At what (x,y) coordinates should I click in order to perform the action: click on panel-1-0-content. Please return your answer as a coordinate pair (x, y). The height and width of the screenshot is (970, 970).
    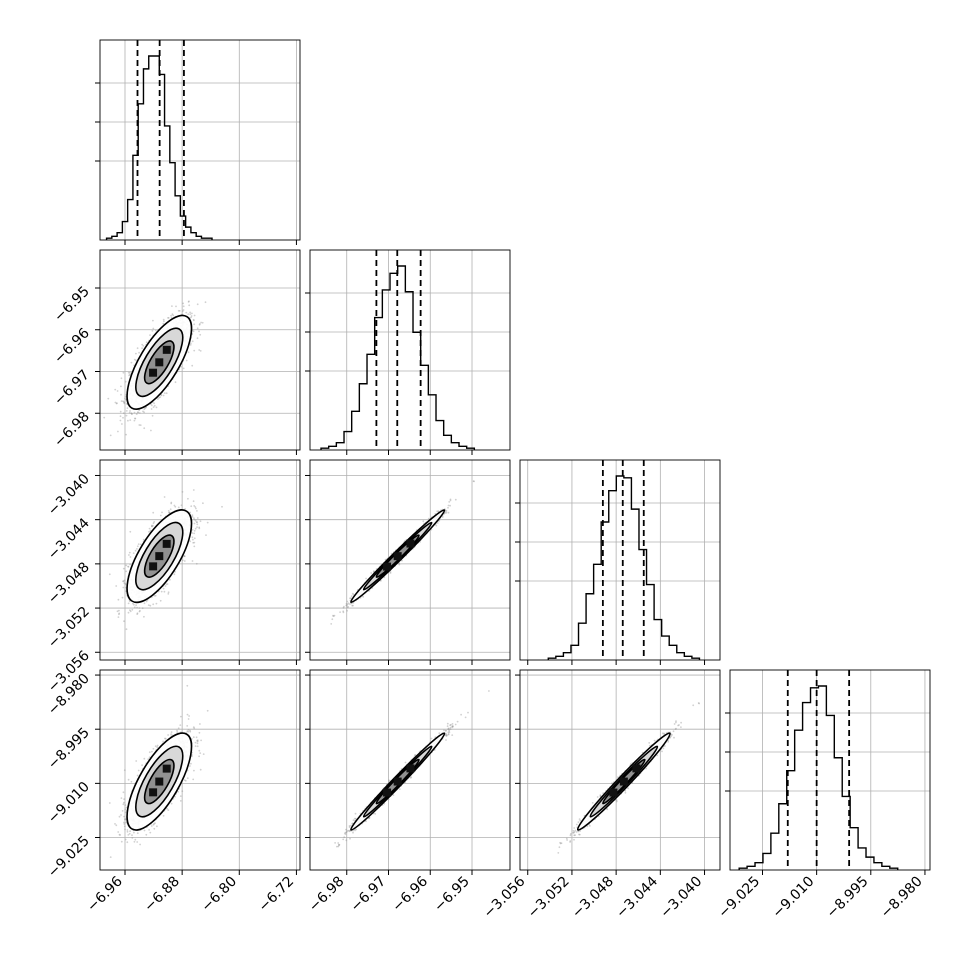
    Looking at the image, I should click on (200, 350).